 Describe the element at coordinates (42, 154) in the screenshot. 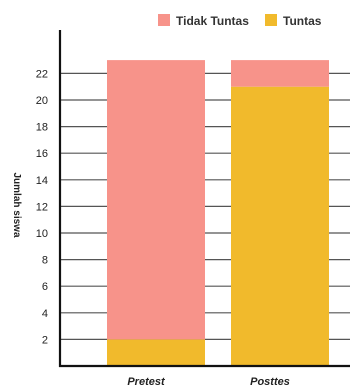

I see `y-tick-label: 16` at that location.